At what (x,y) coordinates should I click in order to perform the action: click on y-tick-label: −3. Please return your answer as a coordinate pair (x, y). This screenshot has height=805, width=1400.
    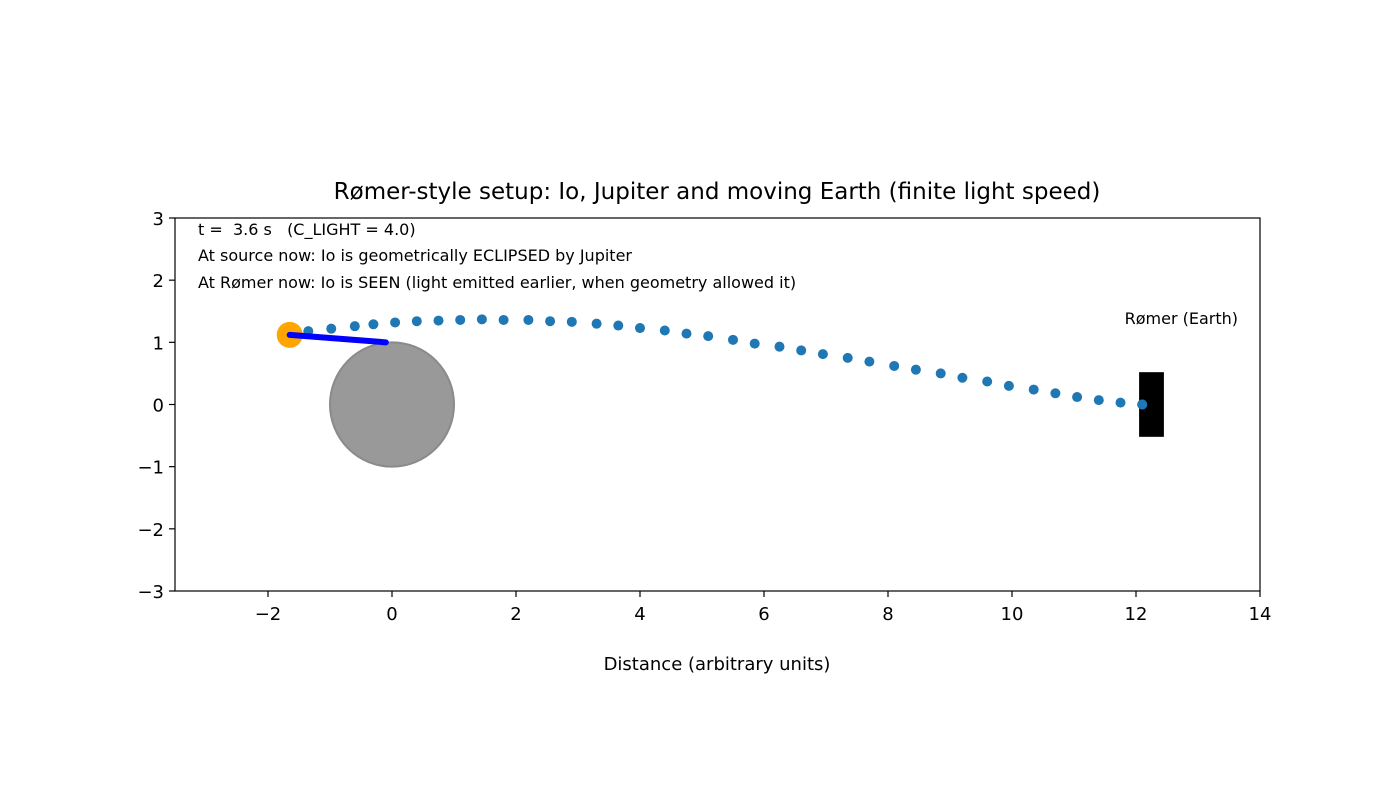
    Looking at the image, I should click on (150, 592).